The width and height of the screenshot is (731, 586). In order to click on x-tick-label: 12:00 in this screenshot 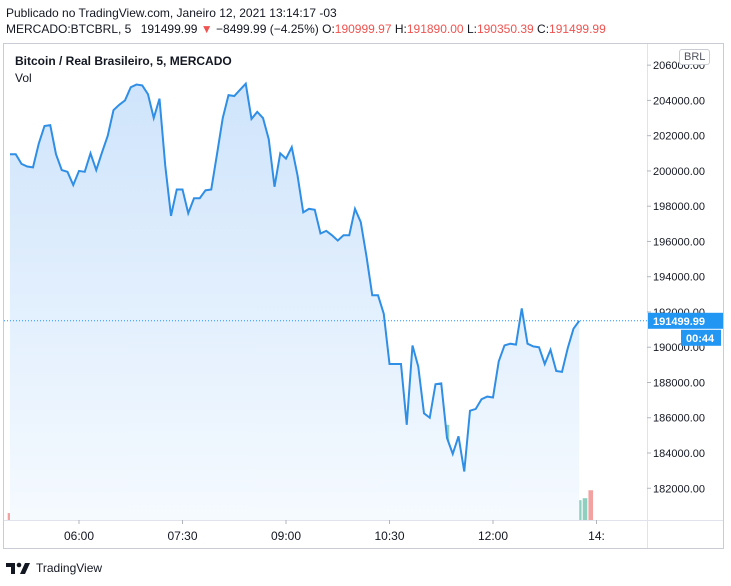, I will do `click(493, 536)`.